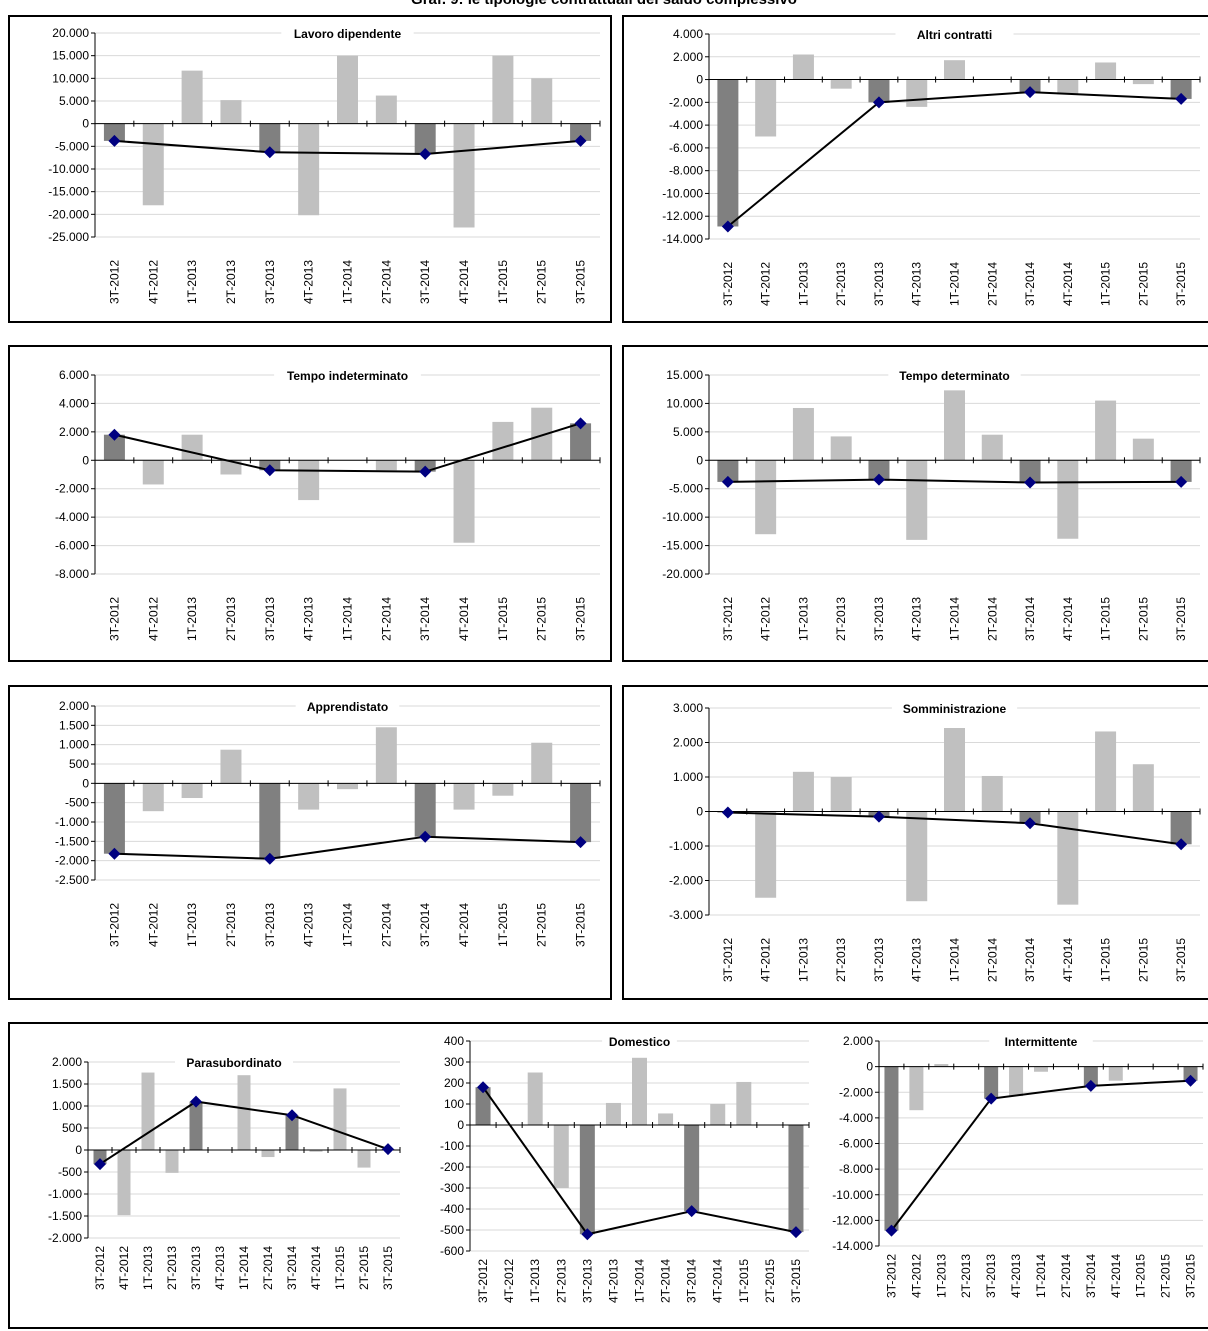 The width and height of the screenshot is (1208, 1331). What do you see at coordinates (1143, 284) in the screenshot?
I see `chart-1-xtick-label: 2T-2015` at bounding box center [1143, 284].